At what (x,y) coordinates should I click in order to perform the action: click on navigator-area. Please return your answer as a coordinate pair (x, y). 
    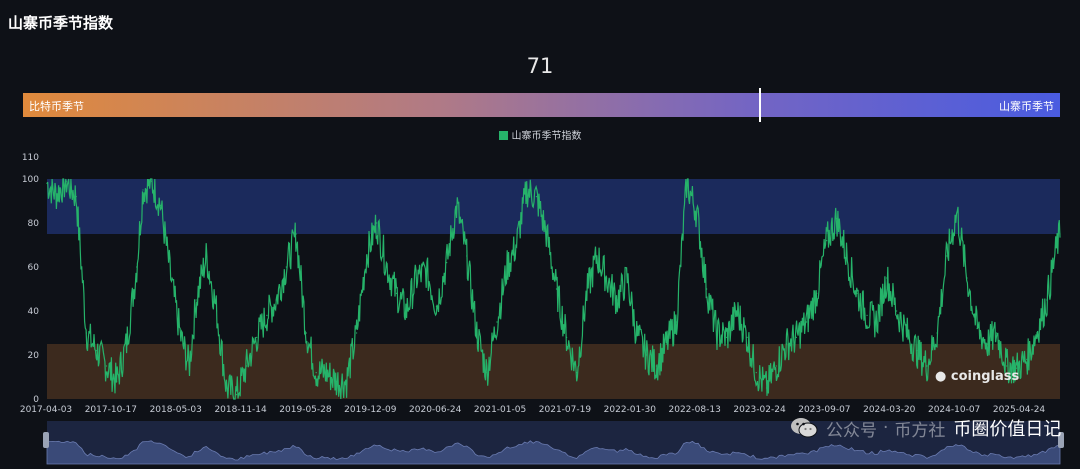
    Looking at the image, I should click on (553, 452).